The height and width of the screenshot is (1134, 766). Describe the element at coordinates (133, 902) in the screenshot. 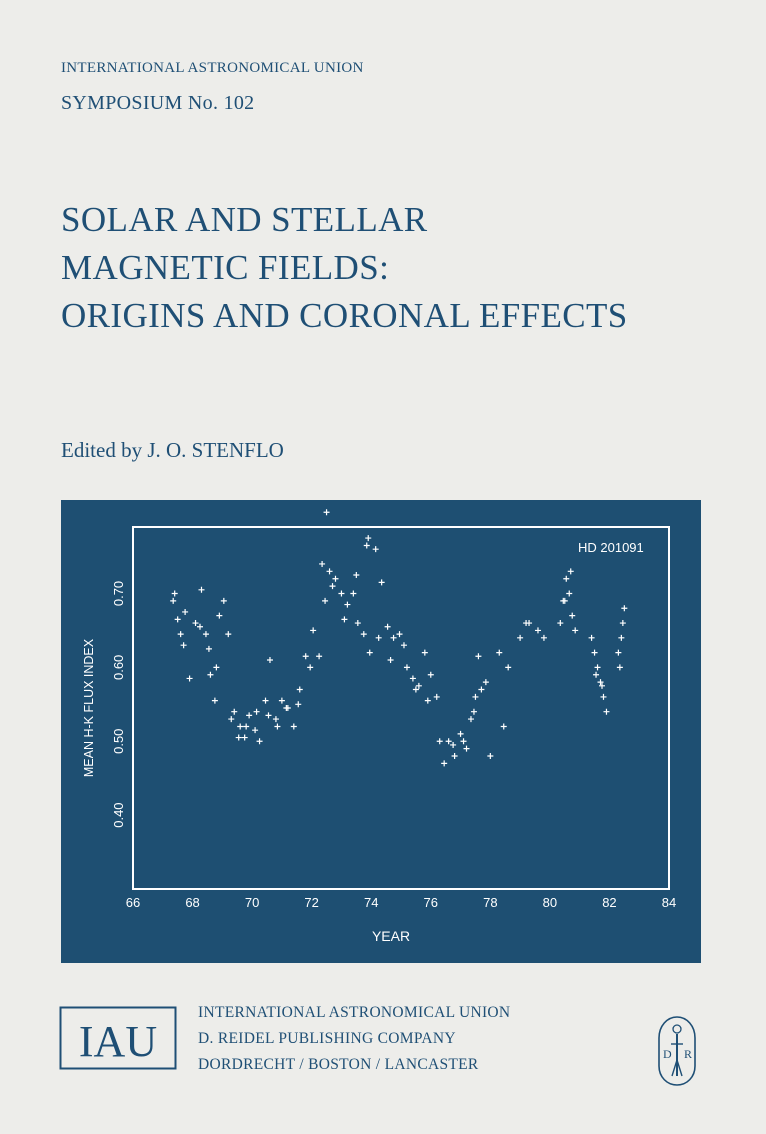

I see `x-tick-label: 66` at that location.